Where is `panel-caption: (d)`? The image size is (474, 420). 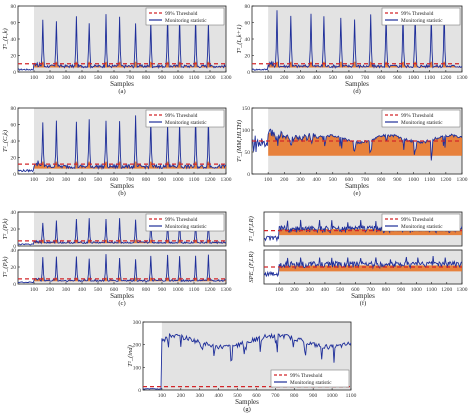
panel-caption: (d) is located at coordinates (357, 91).